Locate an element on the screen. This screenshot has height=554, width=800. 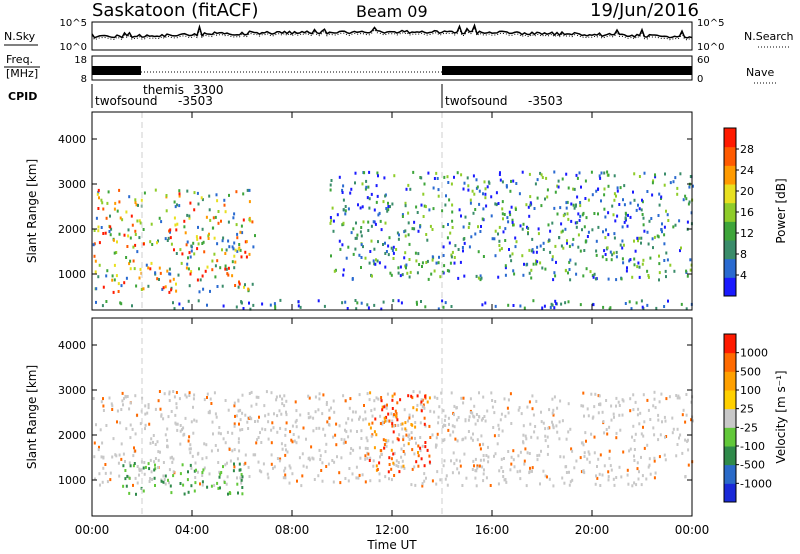
velocity-colorbar-label: Velocity [m s⁻¹] is located at coordinates (781, 416).